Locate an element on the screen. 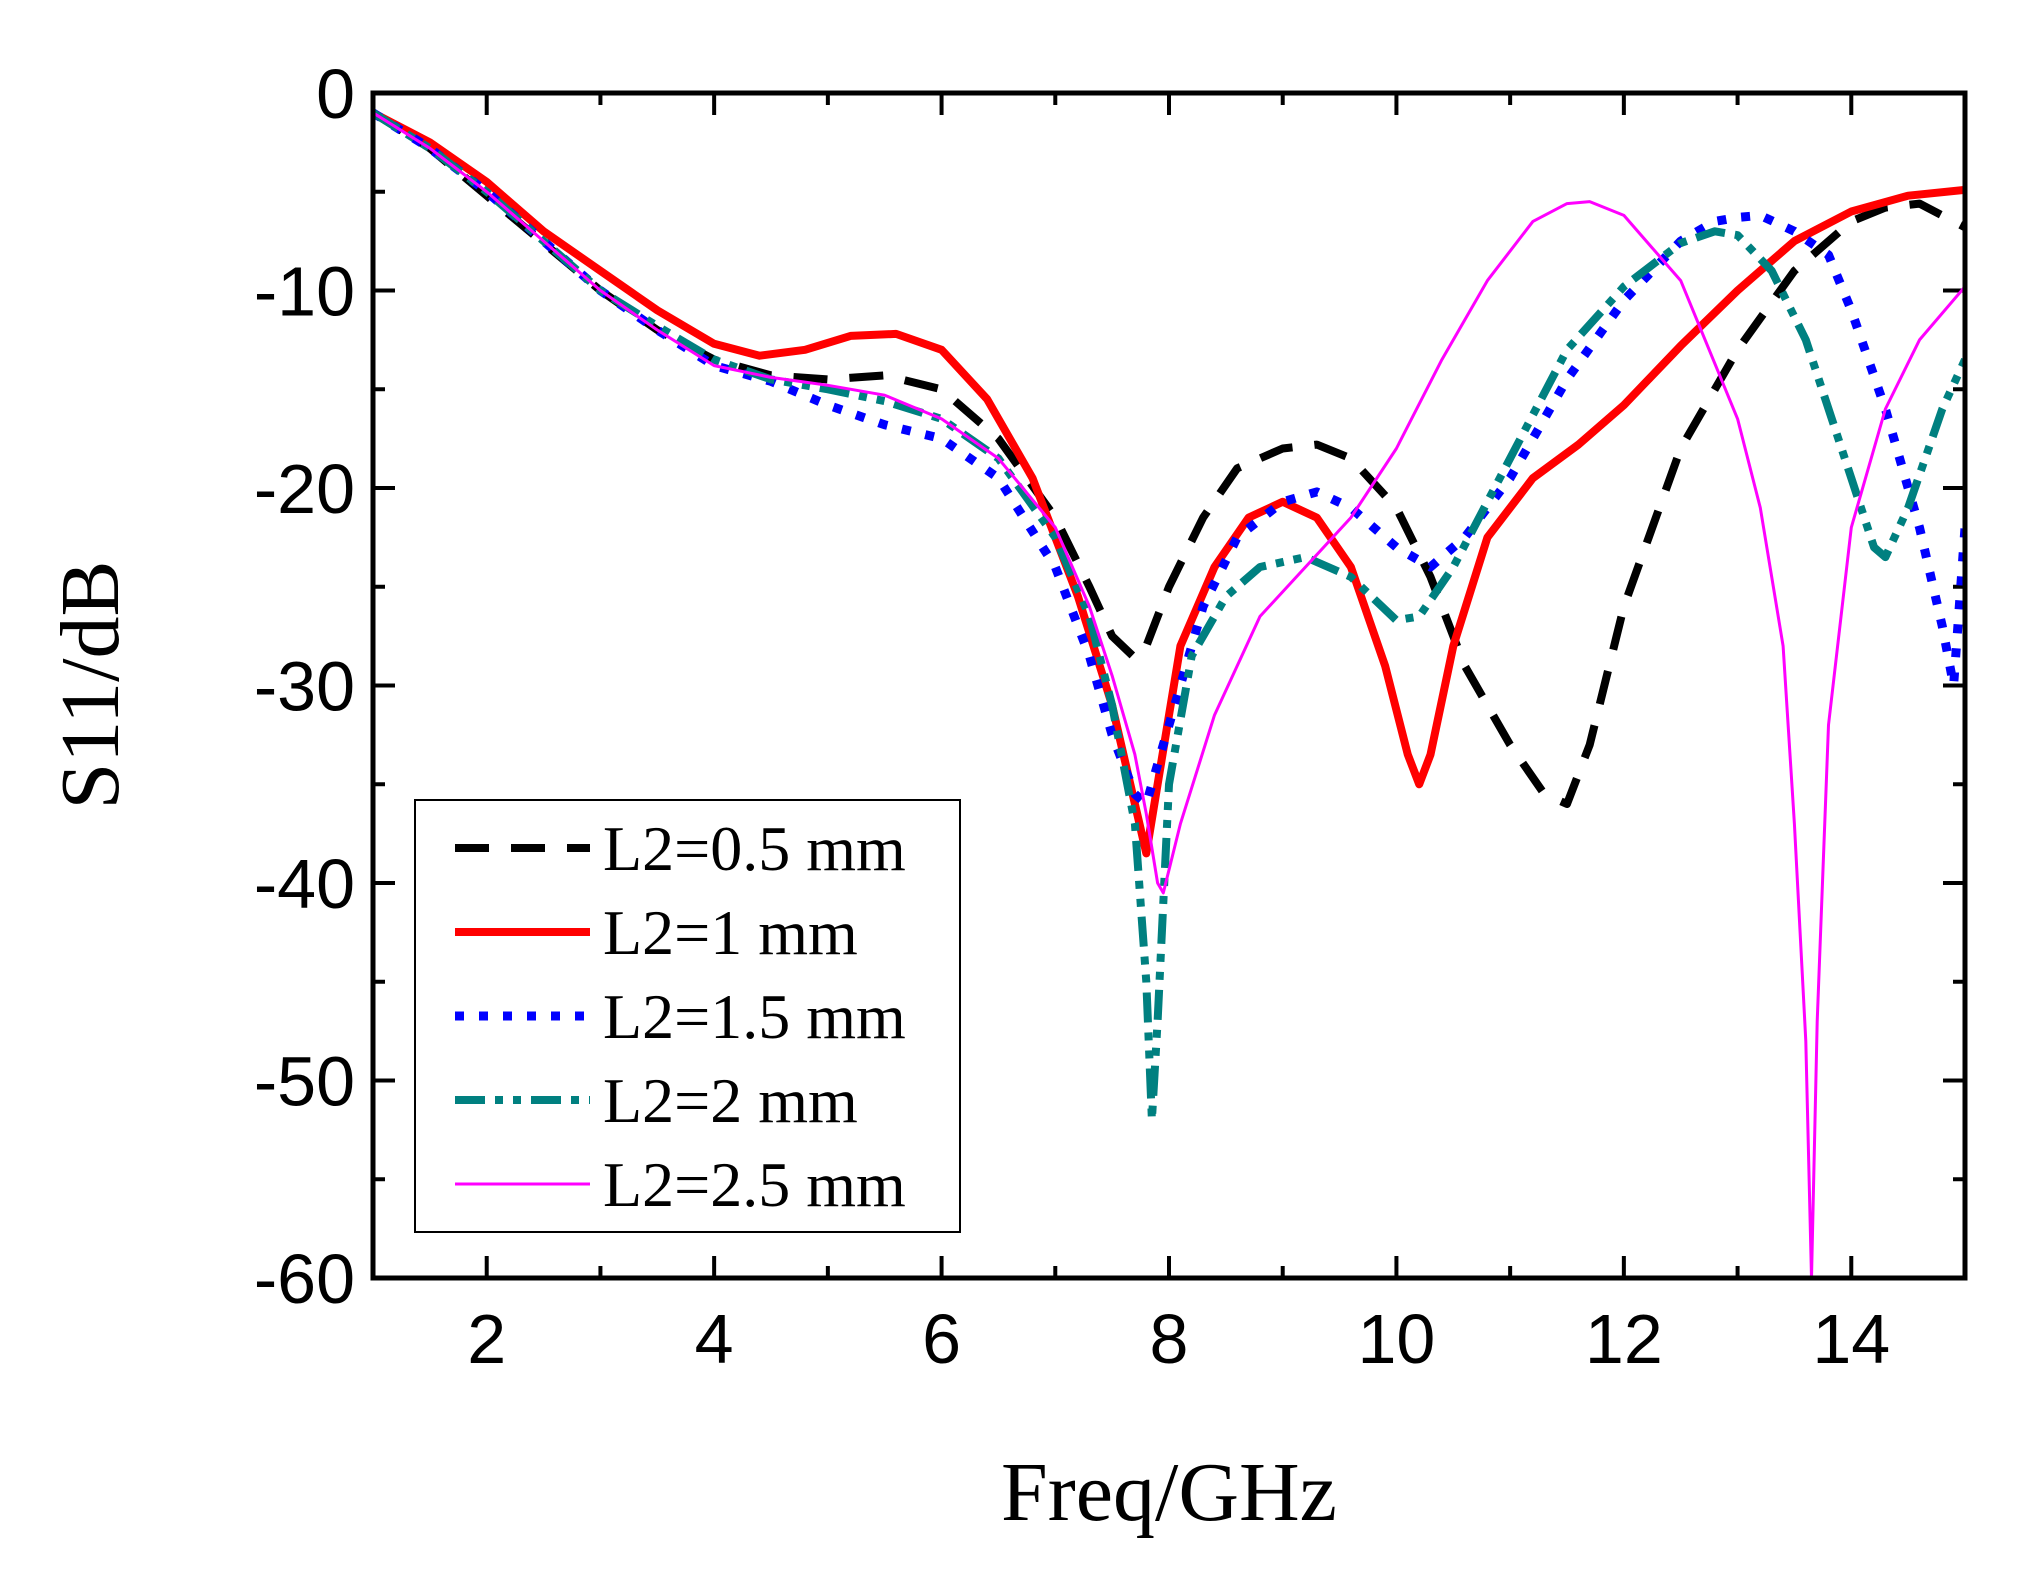 The image size is (2021, 1571). legend-label: L2=2.5 mm is located at coordinates (754, 1184).